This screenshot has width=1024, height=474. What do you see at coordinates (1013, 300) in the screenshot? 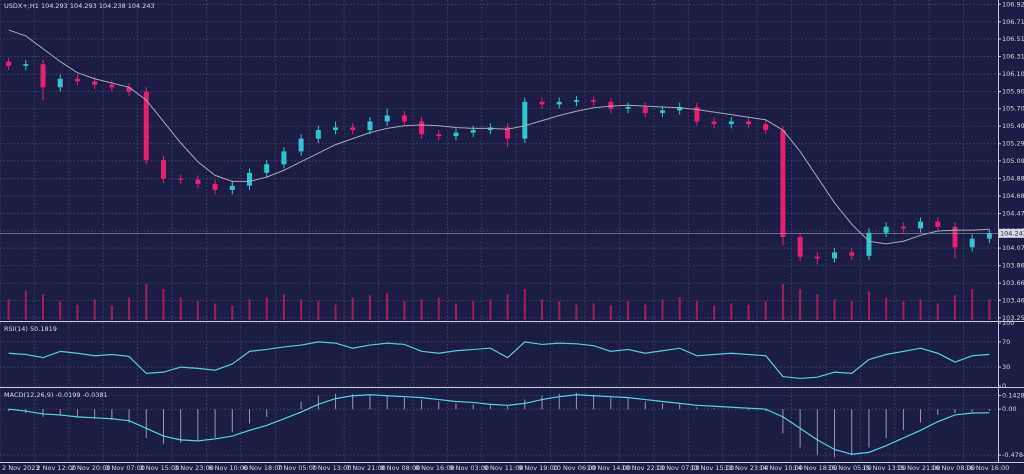
I see `y-tick-label: 103.460` at bounding box center [1013, 300].